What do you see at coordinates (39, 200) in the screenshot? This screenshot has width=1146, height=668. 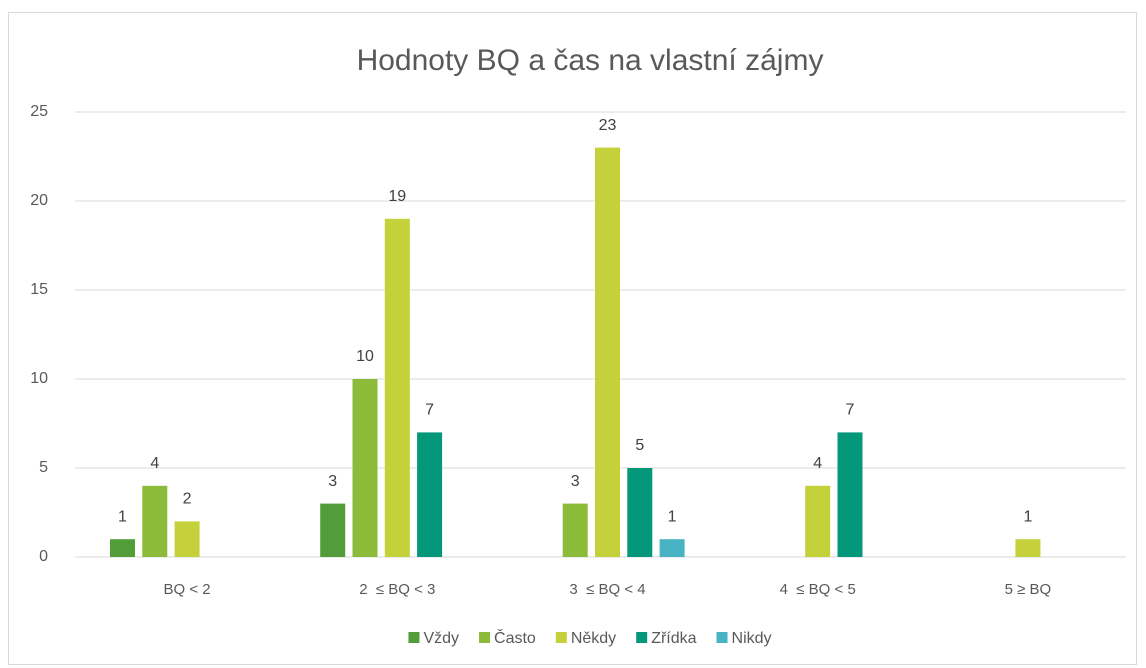 I see `y-tick-label: 20` at bounding box center [39, 200].